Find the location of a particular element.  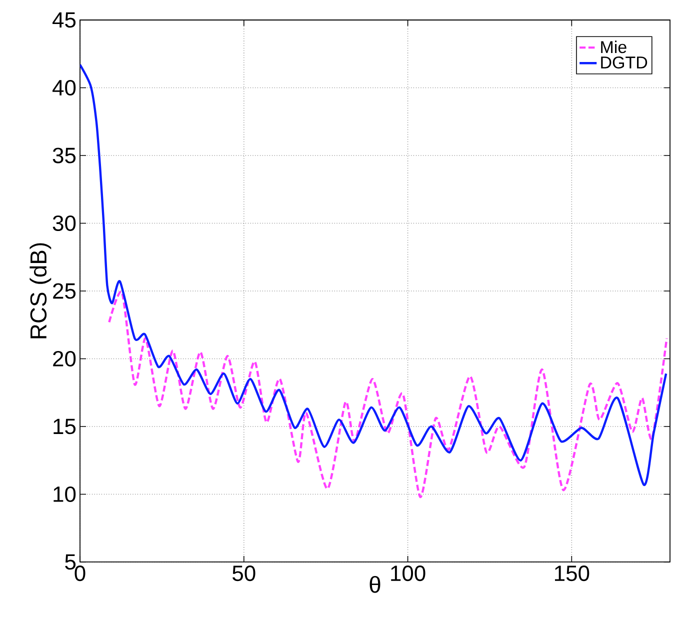

y-tick-label: 40 is located at coordinates (64, 88).